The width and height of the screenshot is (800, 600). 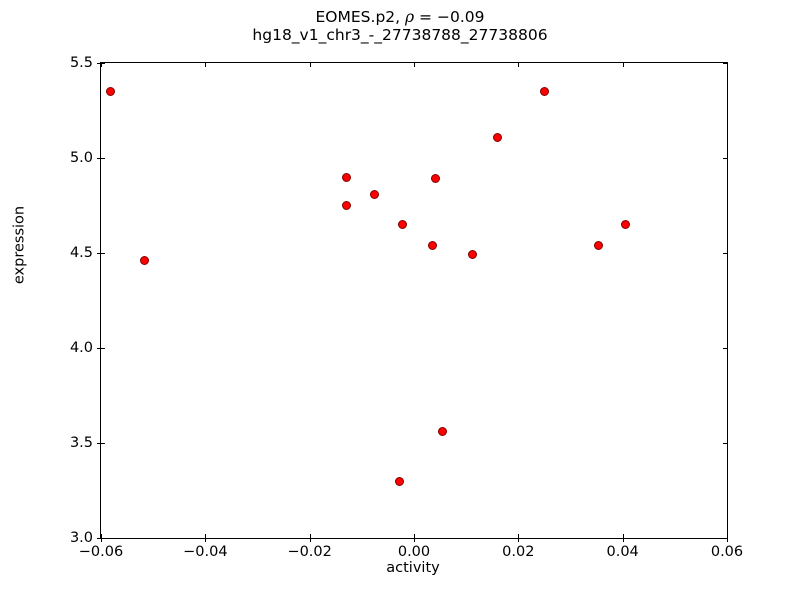 I want to click on x-axis-tick-label: −0.04, so click(x=205, y=552).